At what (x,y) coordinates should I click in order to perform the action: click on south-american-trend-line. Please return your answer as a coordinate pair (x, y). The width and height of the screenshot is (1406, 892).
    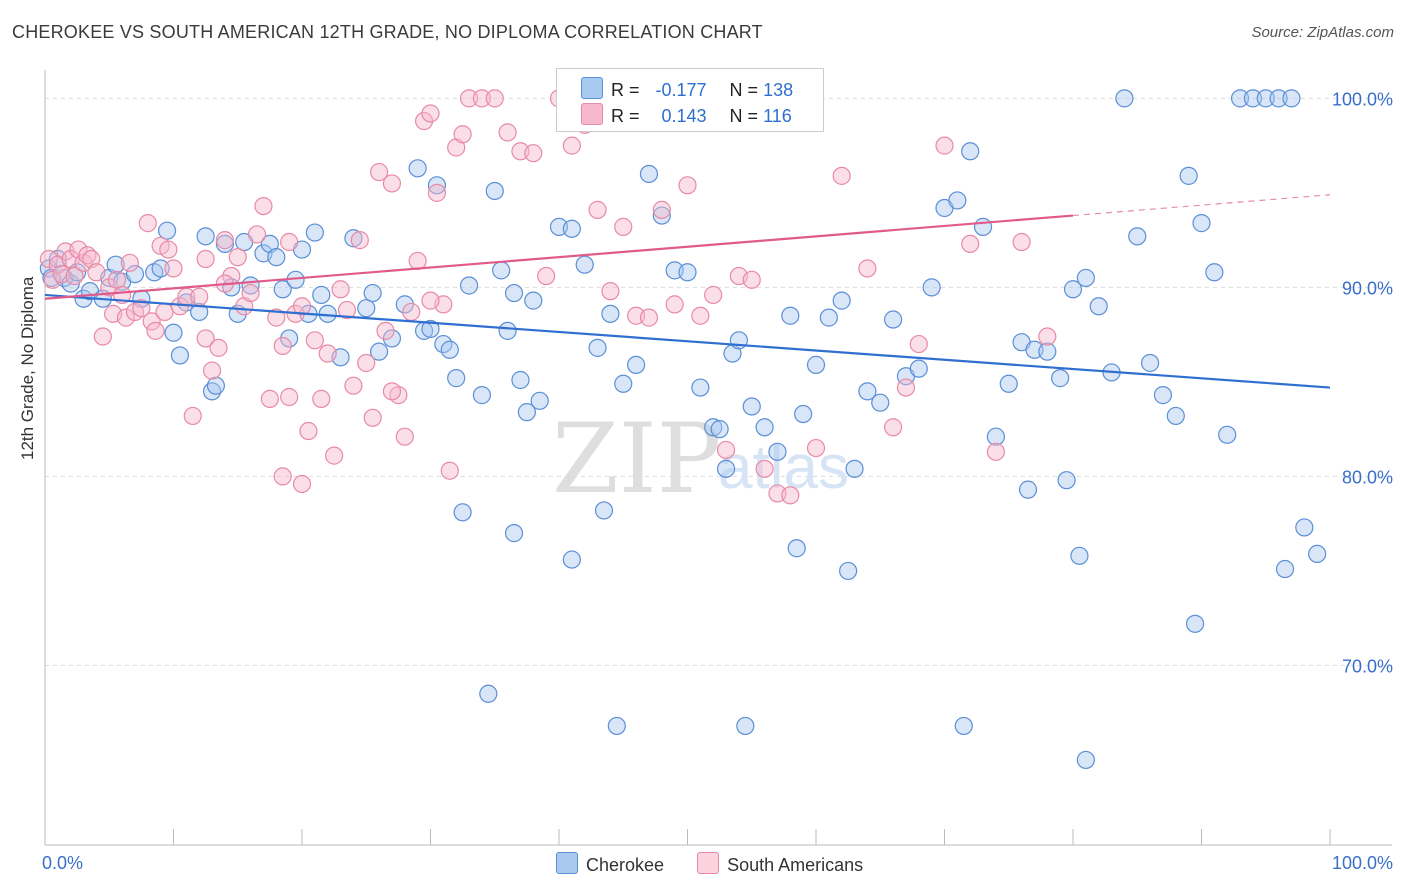
    Looking at the image, I should click on (559, 257).